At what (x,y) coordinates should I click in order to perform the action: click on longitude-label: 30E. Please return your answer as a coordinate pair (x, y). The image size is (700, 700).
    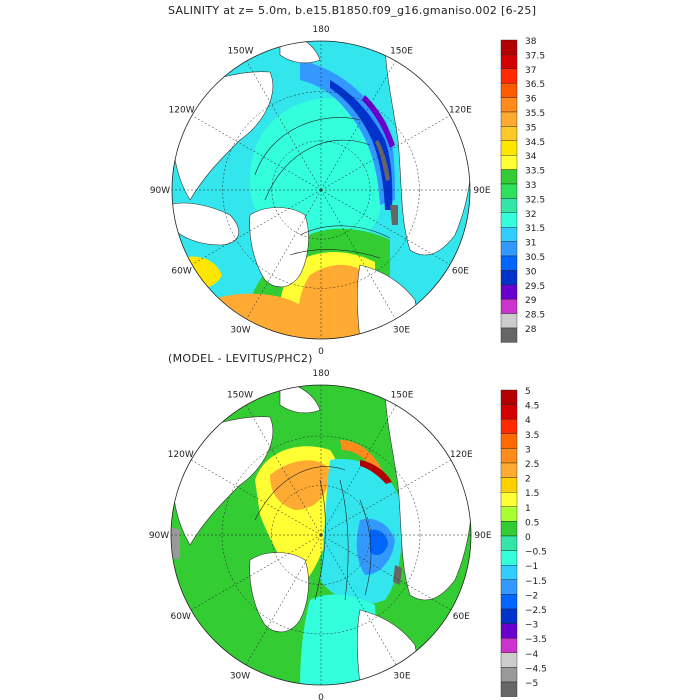
    Looking at the image, I should click on (401, 330).